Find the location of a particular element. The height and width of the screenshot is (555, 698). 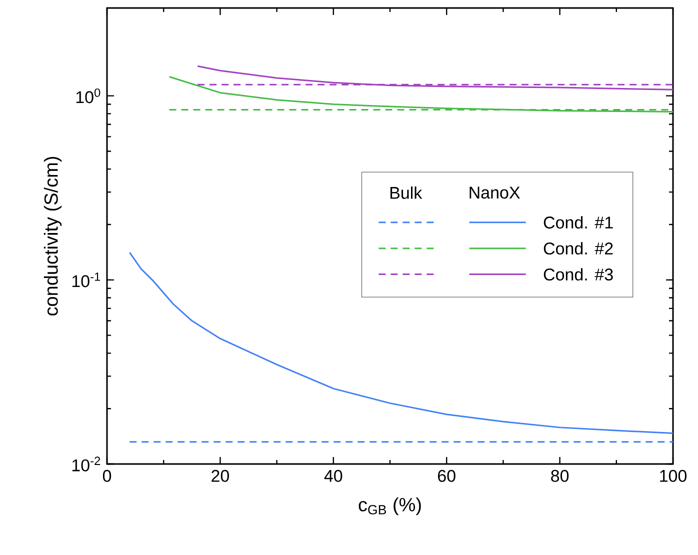

x-tick-label: 100 is located at coordinates (673, 476).